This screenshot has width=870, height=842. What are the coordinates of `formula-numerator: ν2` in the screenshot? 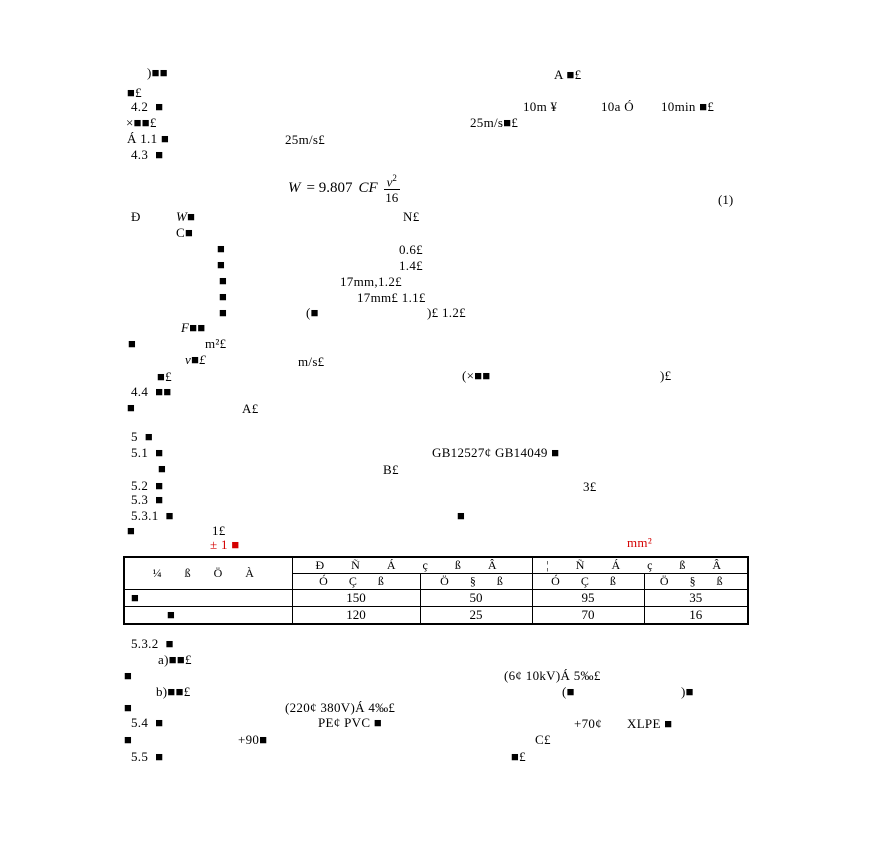 It's located at (391, 181).